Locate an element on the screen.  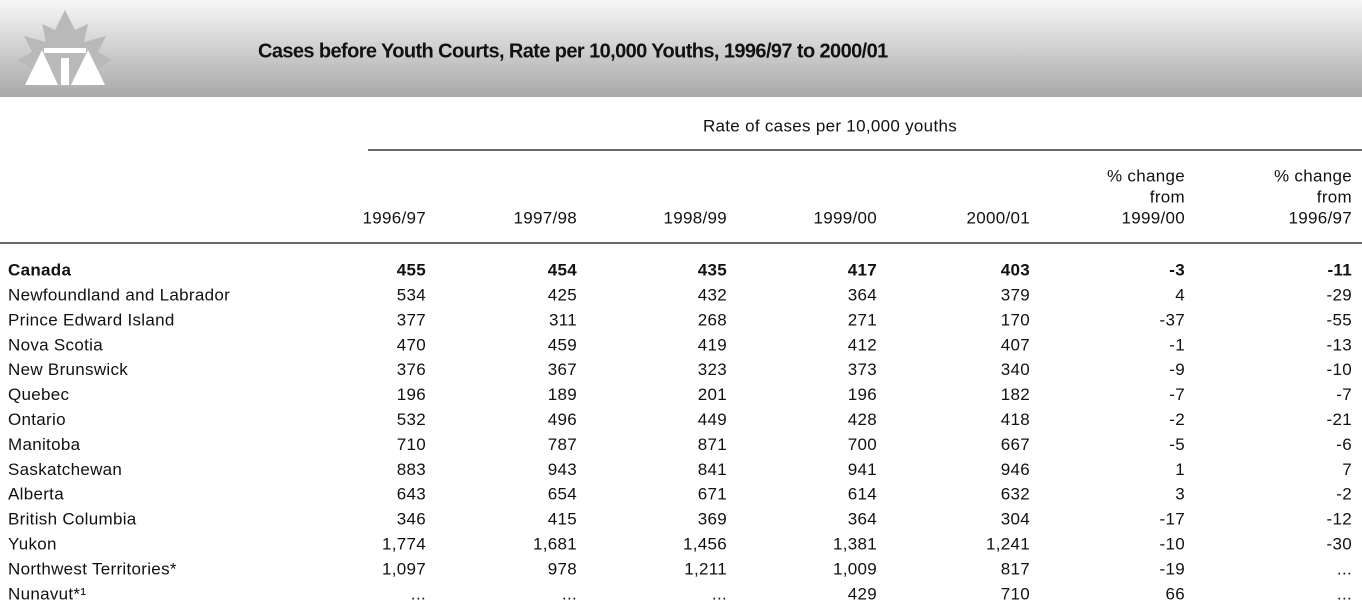
cell-value: 496 is located at coordinates (562, 419).